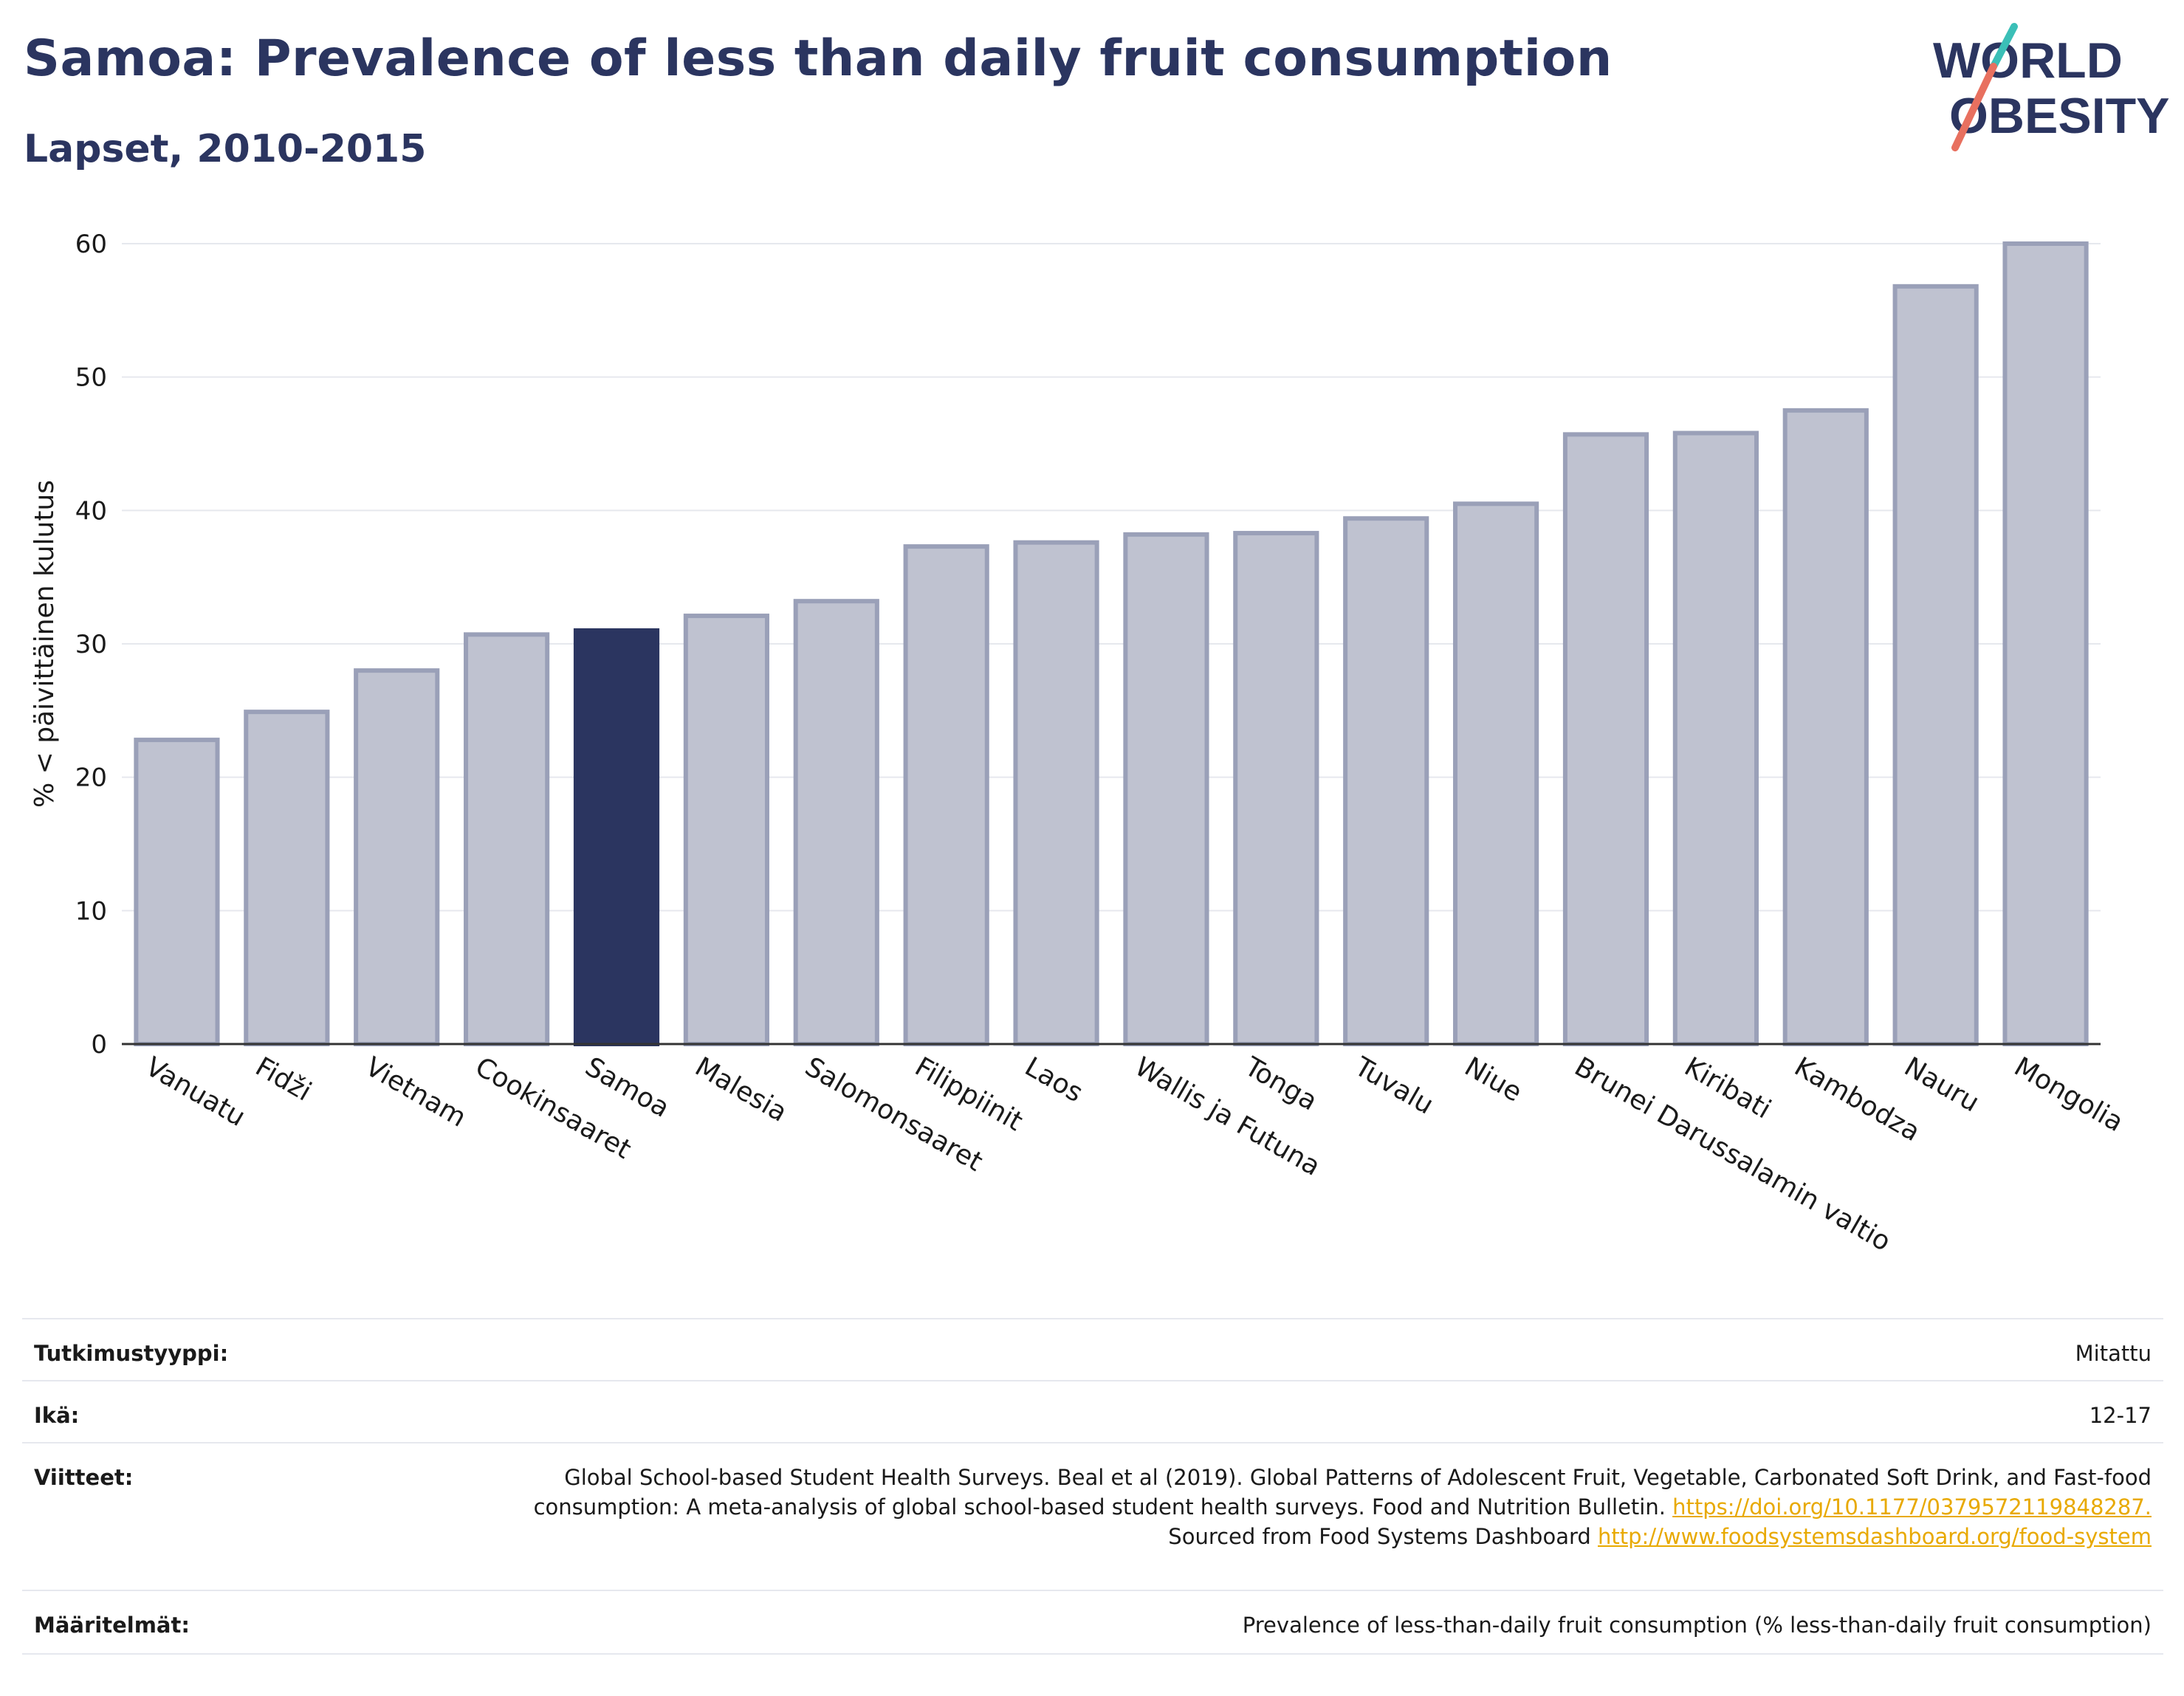 The width and height of the screenshot is (2184, 1696). What do you see at coordinates (131, 1353) in the screenshot?
I see `study-type-label: Tutkimustyyppi:` at bounding box center [131, 1353].